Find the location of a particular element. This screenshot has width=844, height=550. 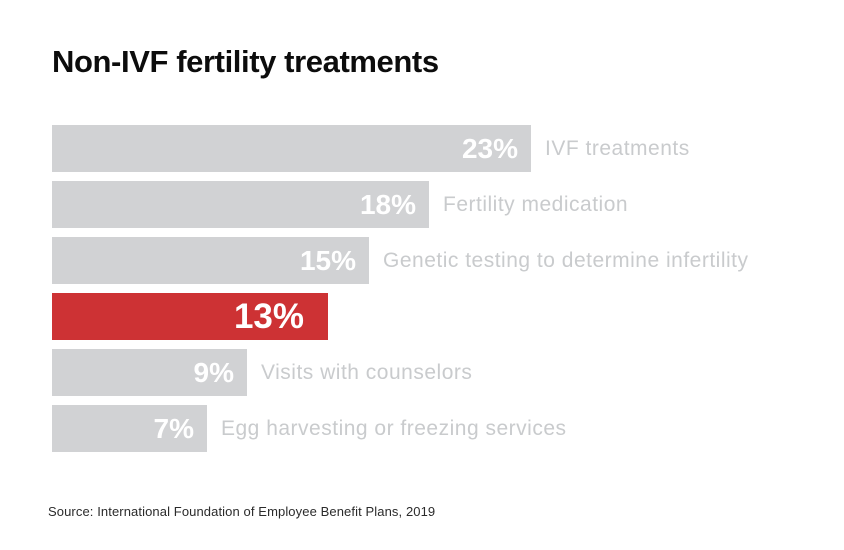

bar-category-label: Fertility medication is located at coordinates (536, 204).